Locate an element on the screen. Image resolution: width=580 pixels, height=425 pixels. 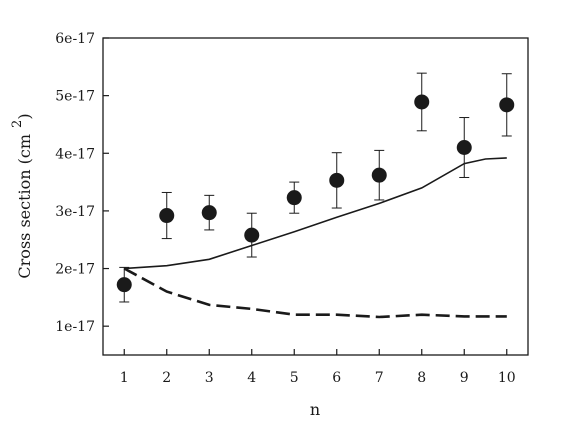
y-axis-label: Cross section (cm 2) is located at coordinates (22, 195).